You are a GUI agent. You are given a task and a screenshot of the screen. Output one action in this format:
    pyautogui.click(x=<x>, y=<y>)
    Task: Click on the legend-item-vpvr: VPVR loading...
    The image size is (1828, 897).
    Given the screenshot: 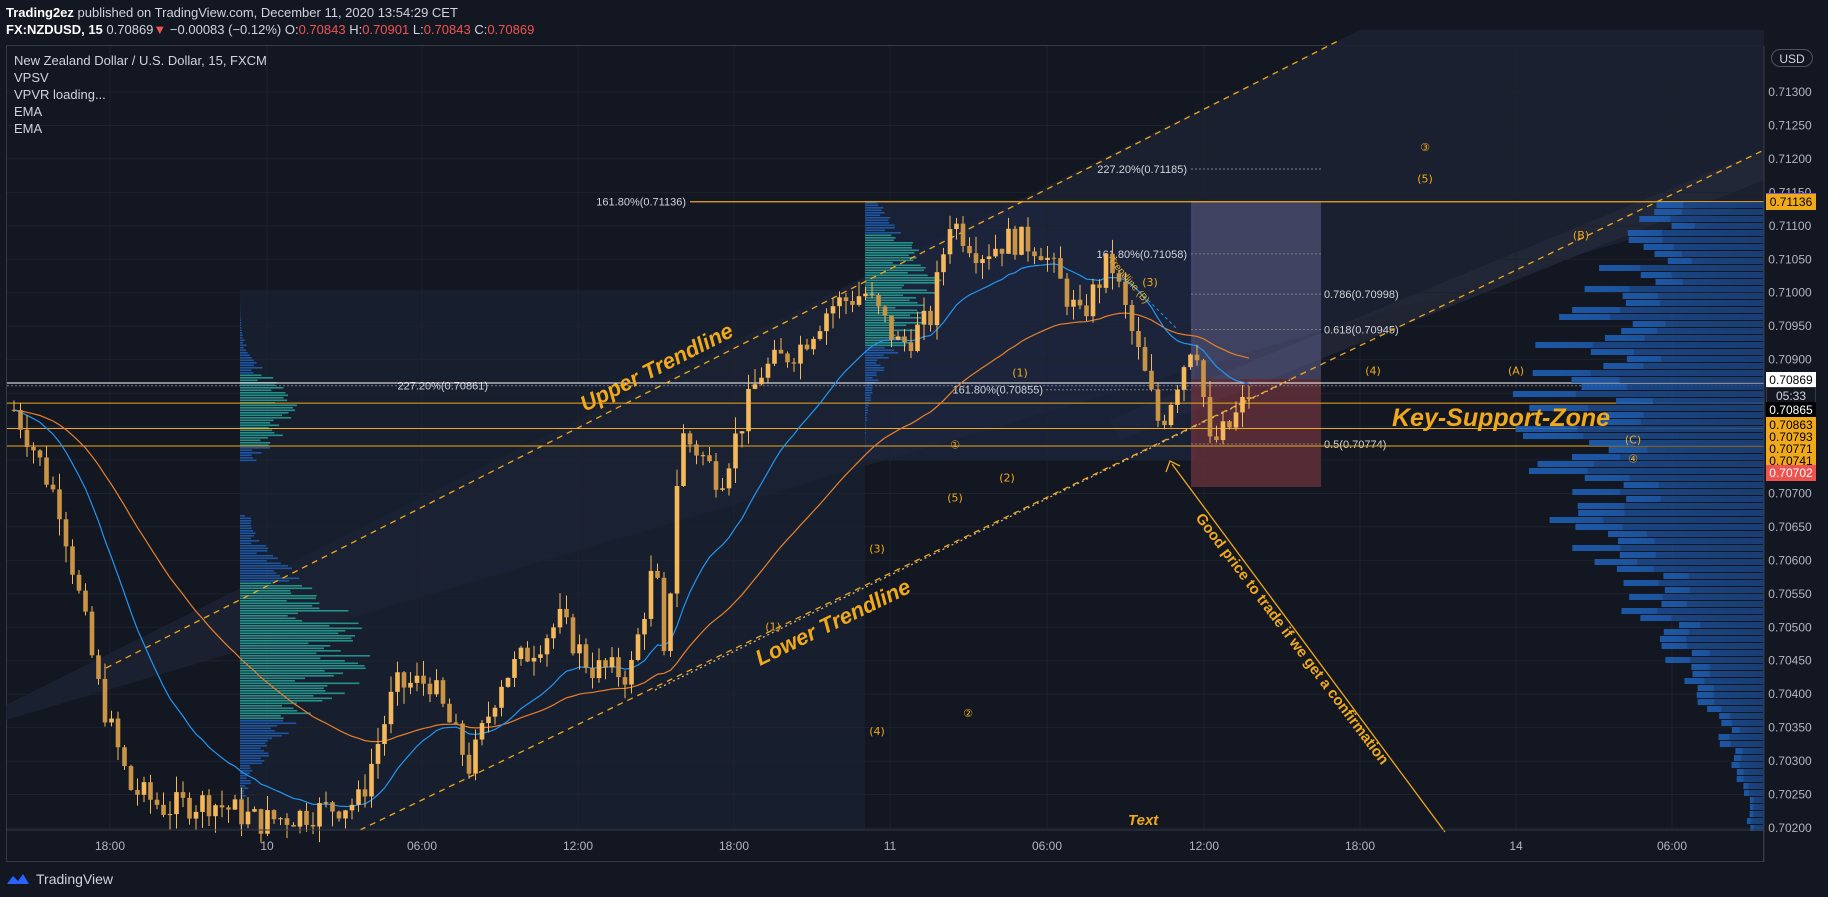 What is the action you would take?
    pyautogui.click(x=60, y=94)
    